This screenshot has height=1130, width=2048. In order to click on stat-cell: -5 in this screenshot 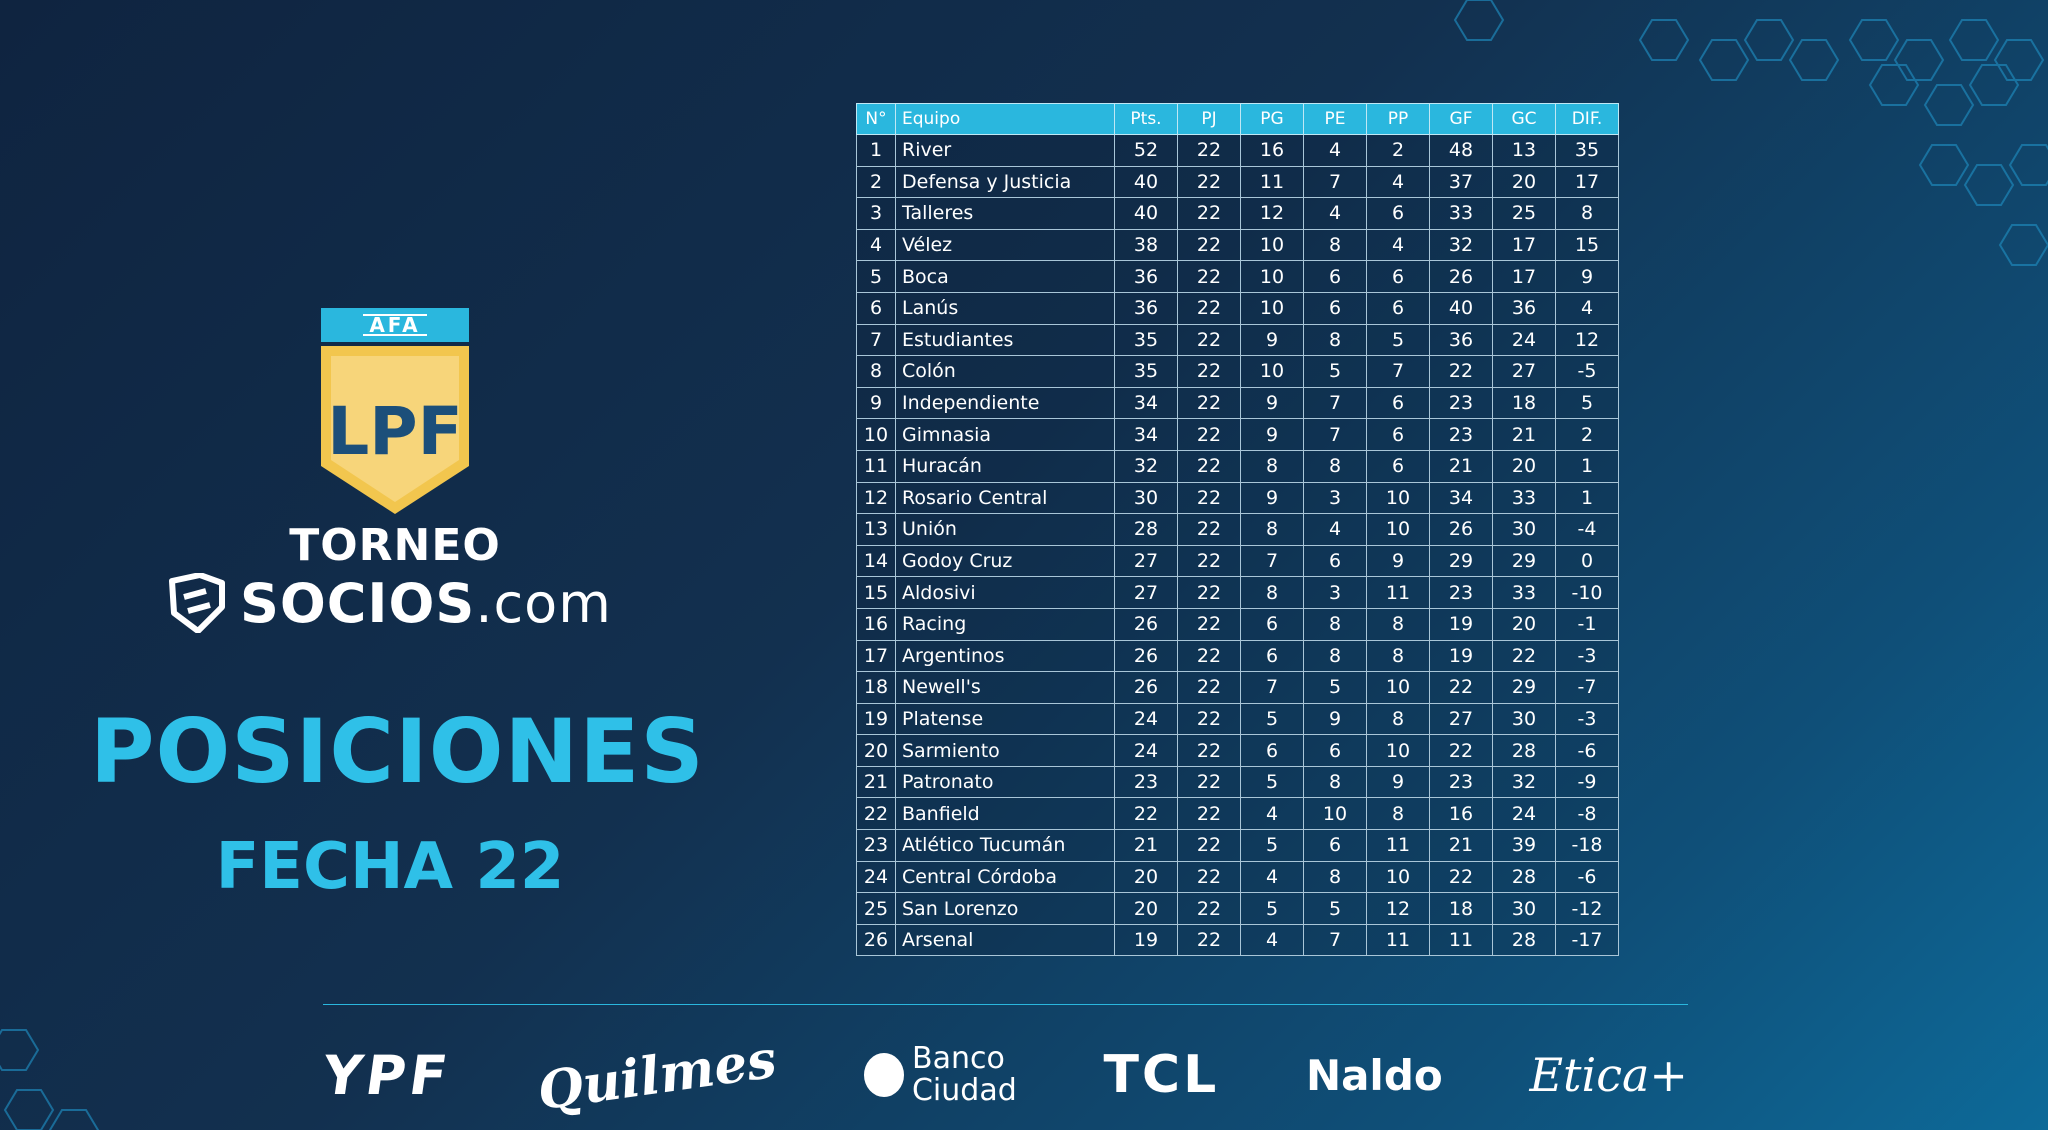, I will do `click(1587, 371)`.